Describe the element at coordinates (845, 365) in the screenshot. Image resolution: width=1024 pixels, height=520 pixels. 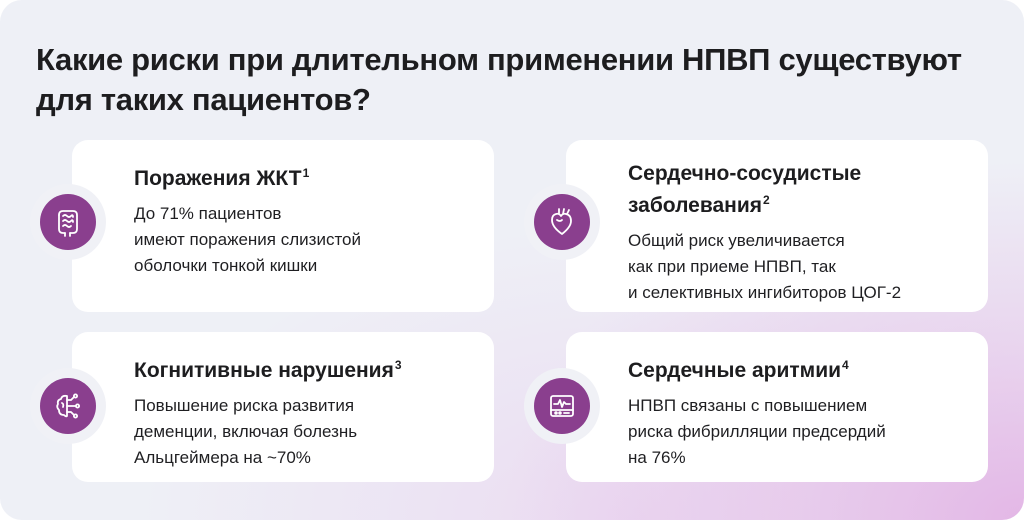
I see `footnote-ref: 4` at that location.